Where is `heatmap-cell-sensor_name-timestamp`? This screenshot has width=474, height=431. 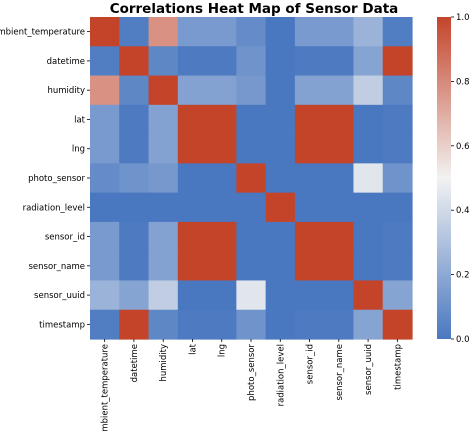 heatmap-cell-sensor_name-timestamp is located at coordinates (397, 266).